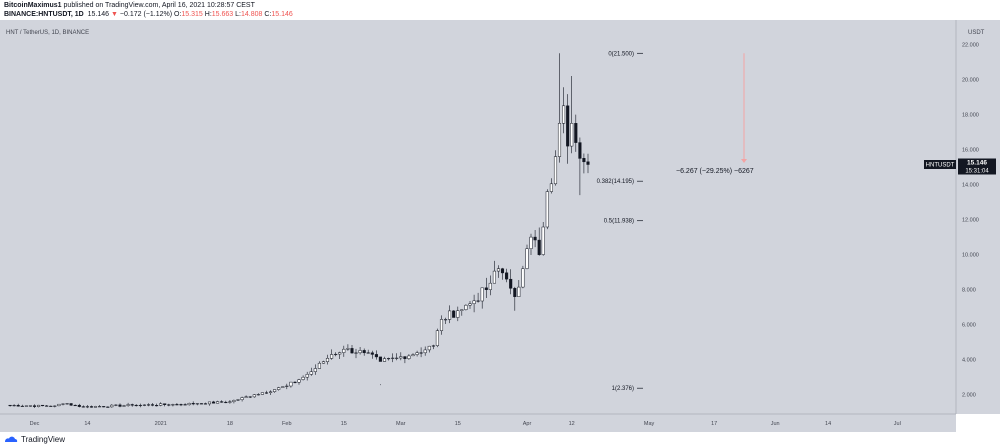  I want to click on currency-label: USDT, so click(976, 33).